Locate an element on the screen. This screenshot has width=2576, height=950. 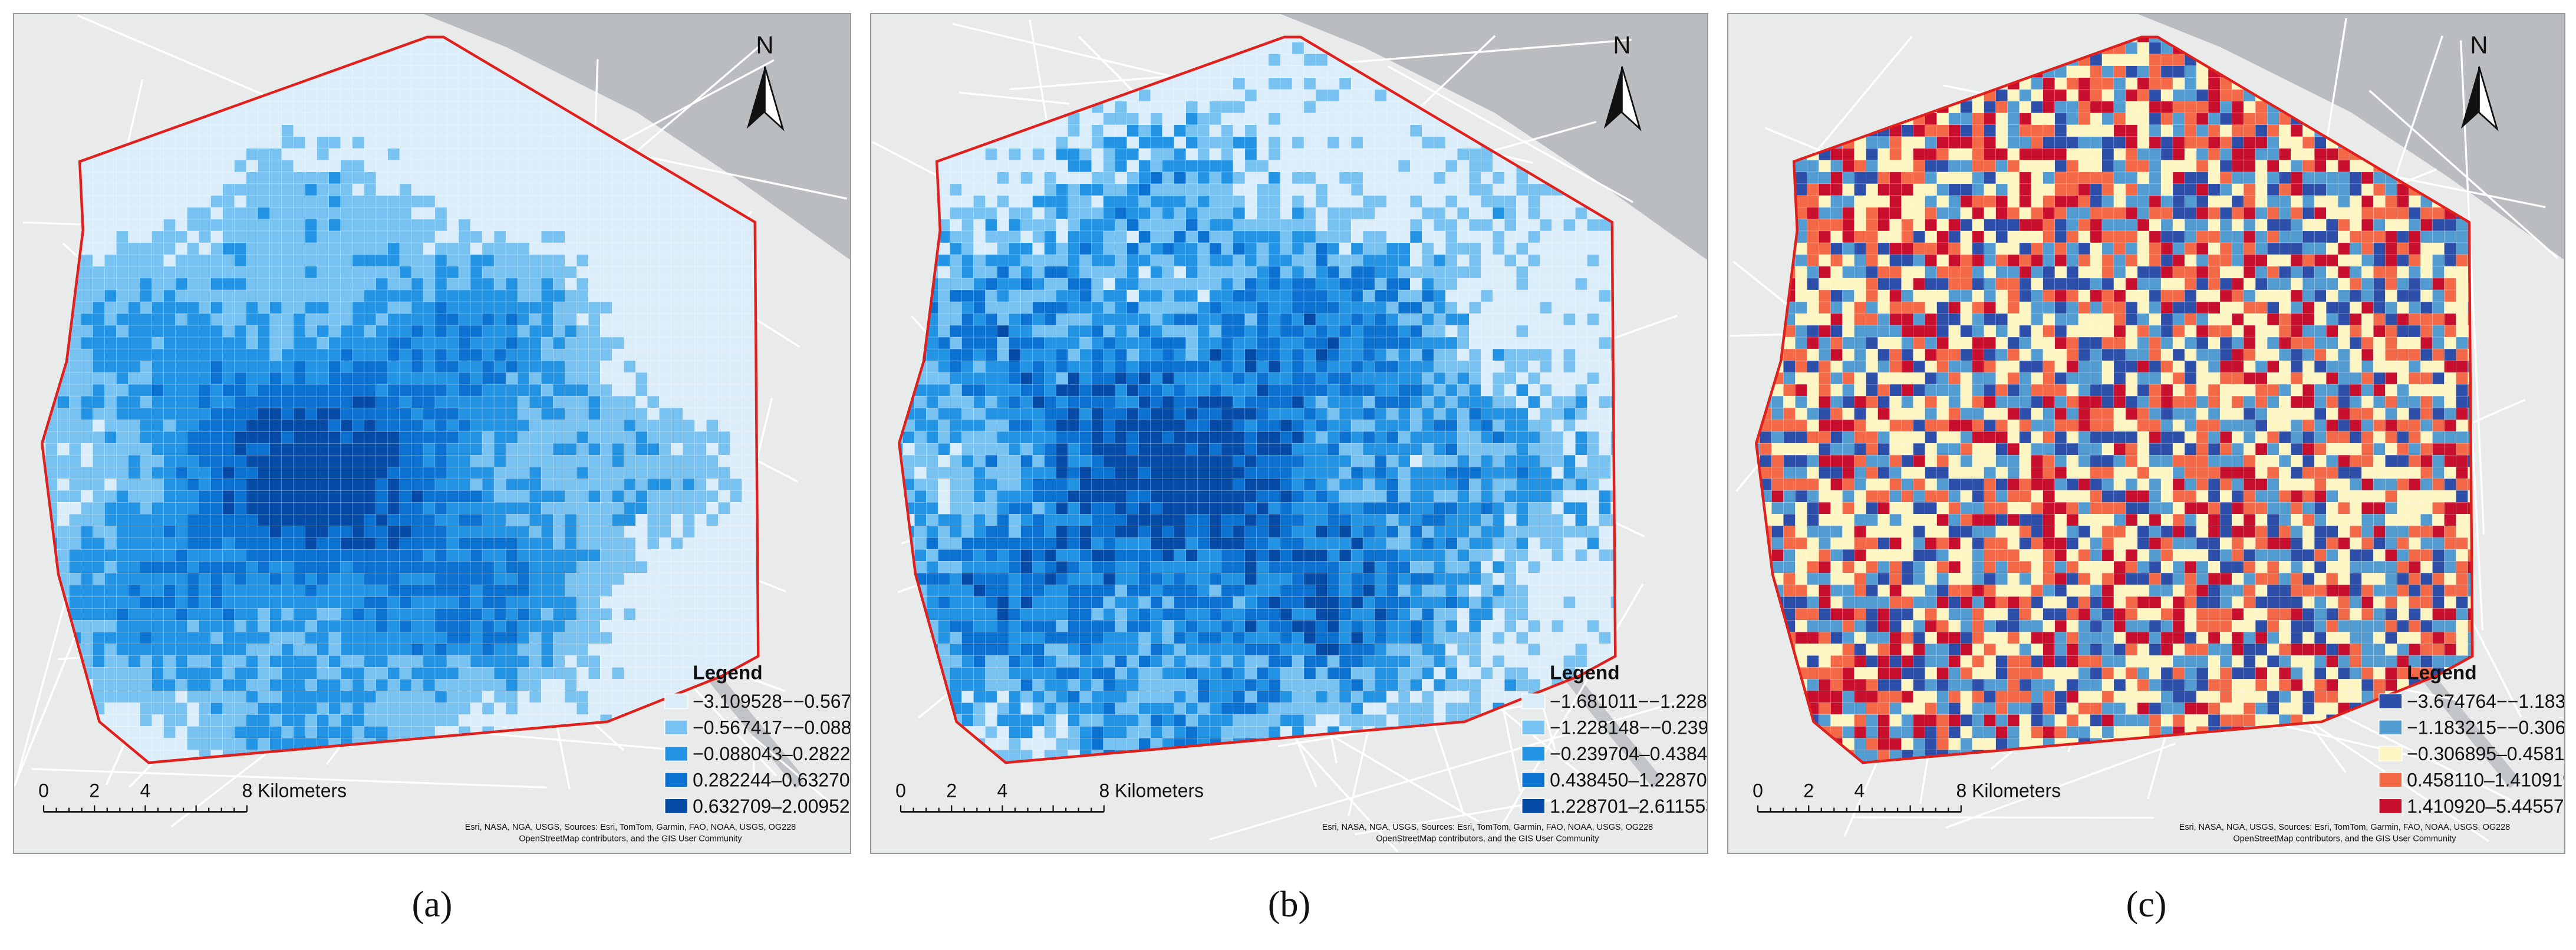
scale-label: 2 is located at coordinates (94, 790).